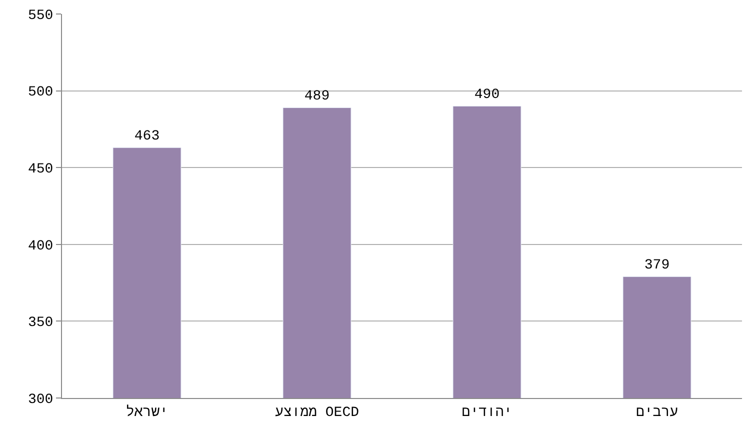  Describe the element at coordinates (317, 96) in the screenshot. I see `data-label: 489` at that location.